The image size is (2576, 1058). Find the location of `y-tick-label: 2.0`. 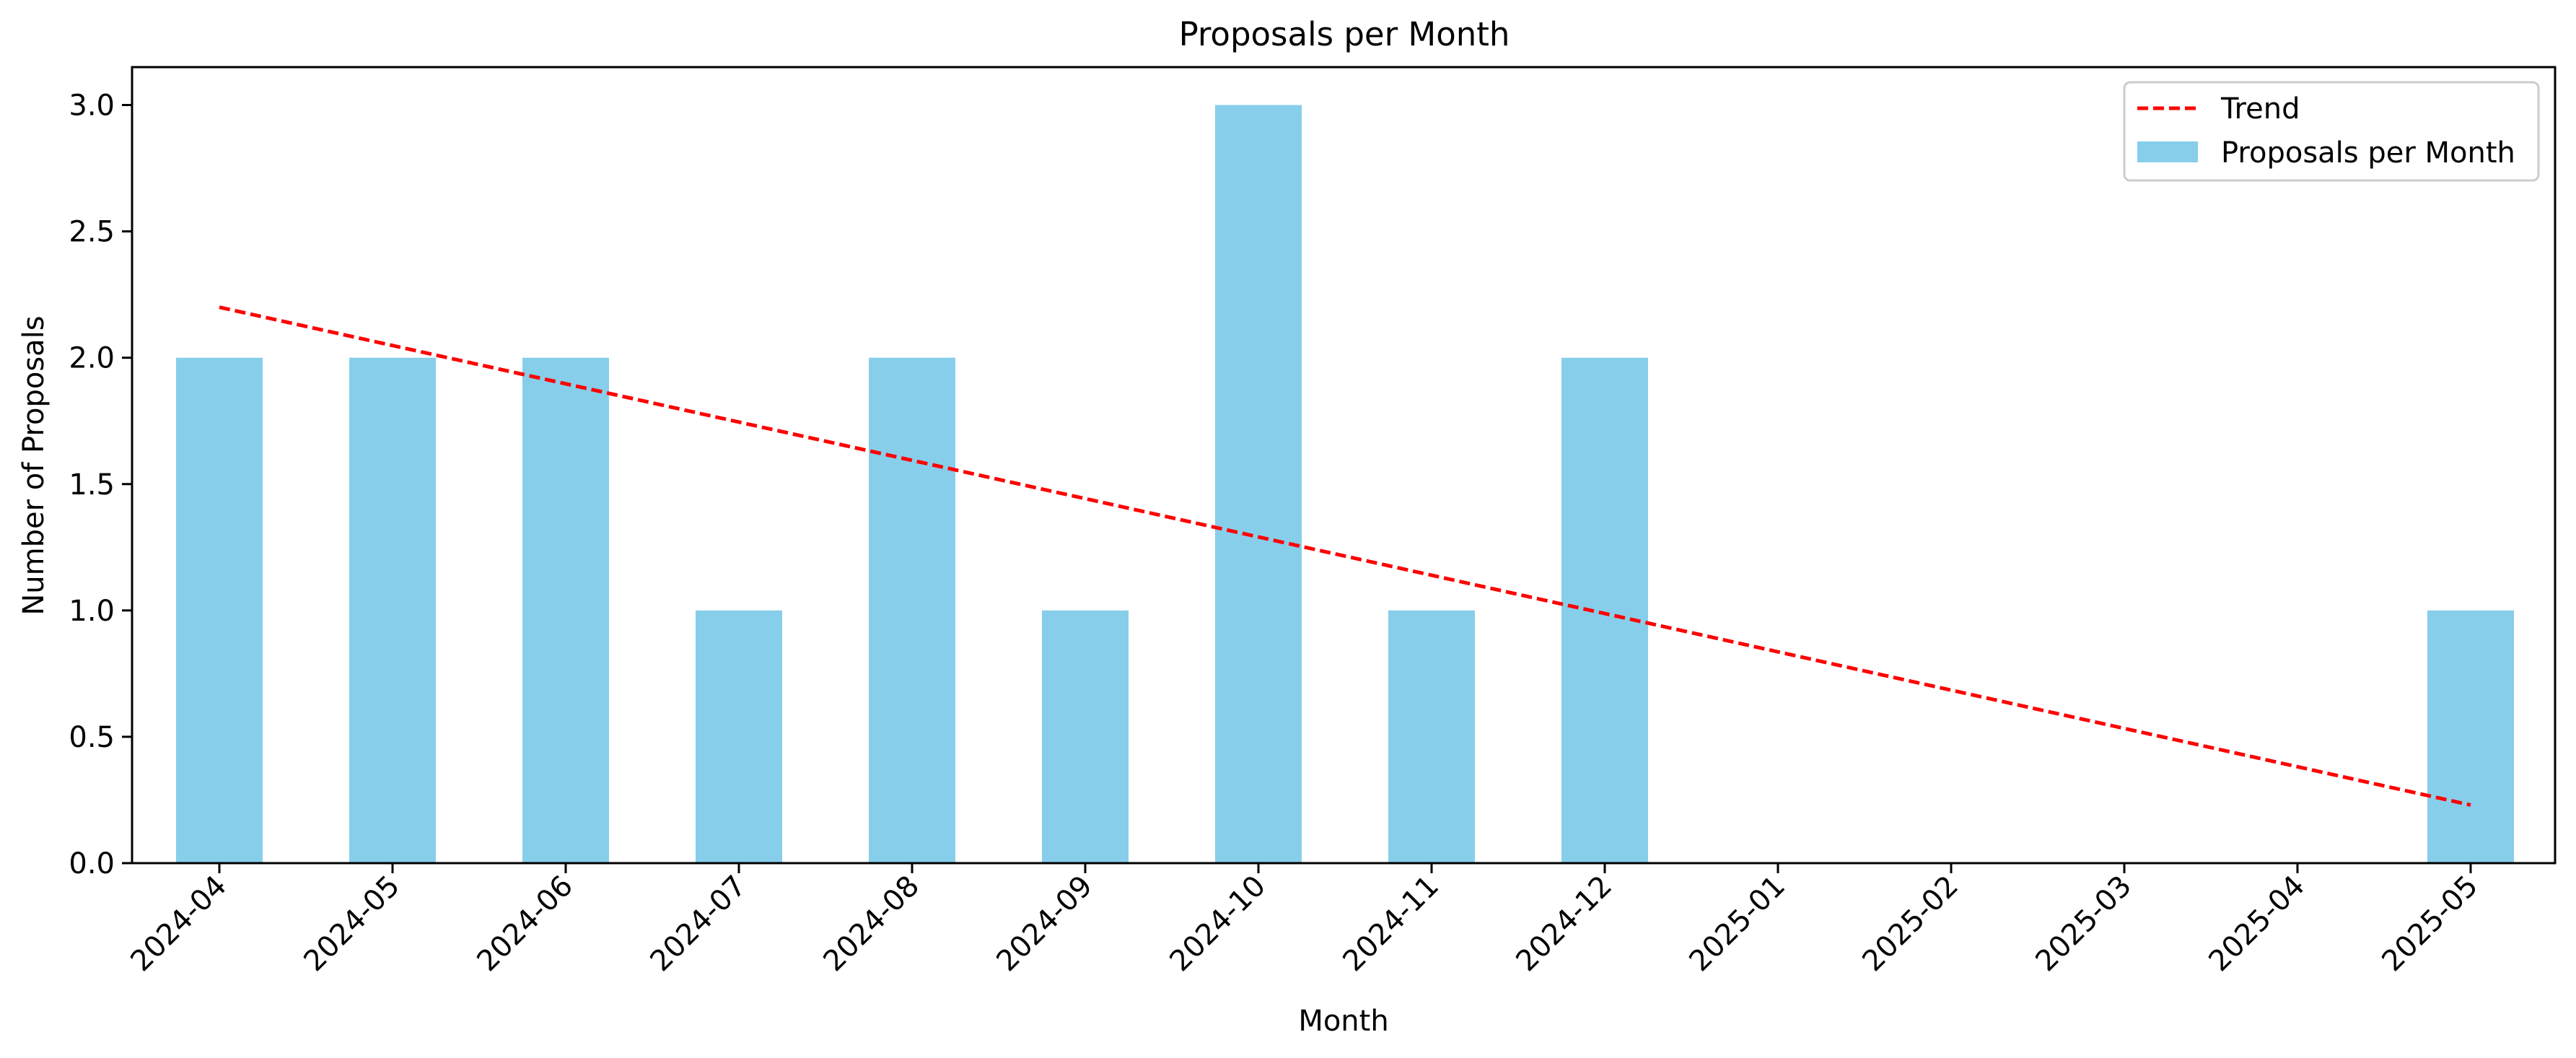

y-tick-label: 2.0 is located at coordinates (92, 358).